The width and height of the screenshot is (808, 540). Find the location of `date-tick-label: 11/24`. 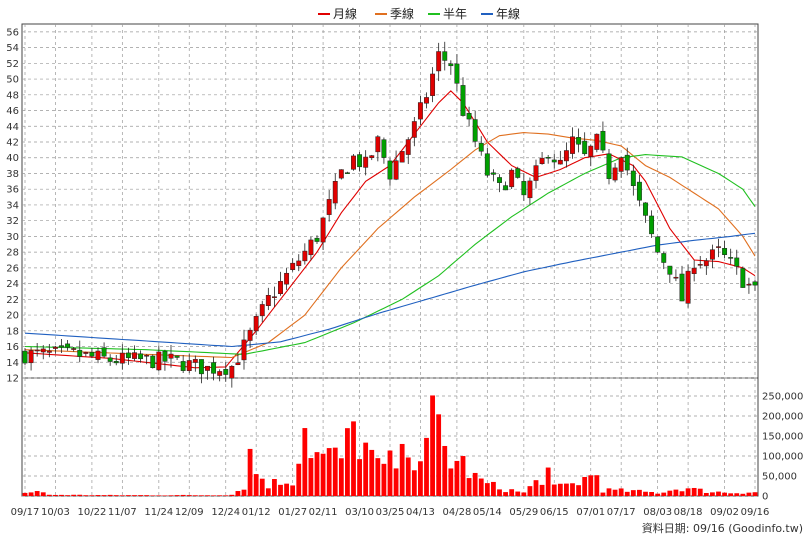

date-tick-label: 11/24 is located at coordinates (158, 512).